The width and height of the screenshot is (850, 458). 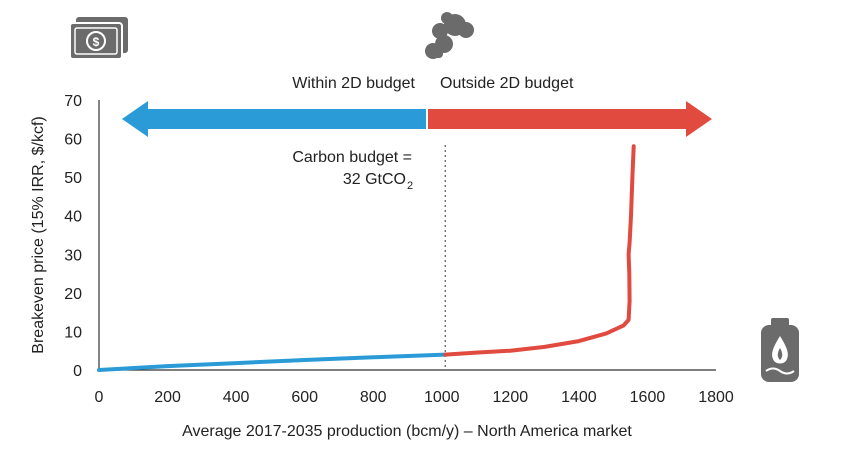 I want to click on y-tick-label: 70, so click(x=73, y=101).